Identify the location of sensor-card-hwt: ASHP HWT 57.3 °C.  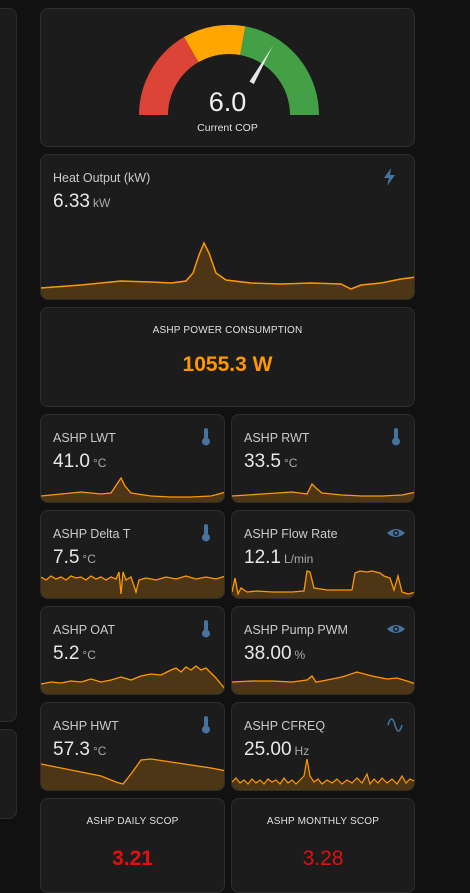
(132, 746).